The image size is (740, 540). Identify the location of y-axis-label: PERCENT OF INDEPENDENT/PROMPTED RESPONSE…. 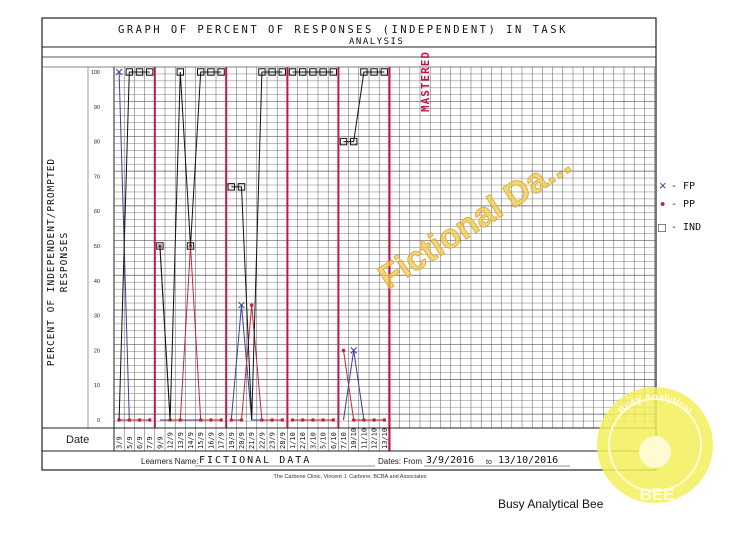
(58, 262).